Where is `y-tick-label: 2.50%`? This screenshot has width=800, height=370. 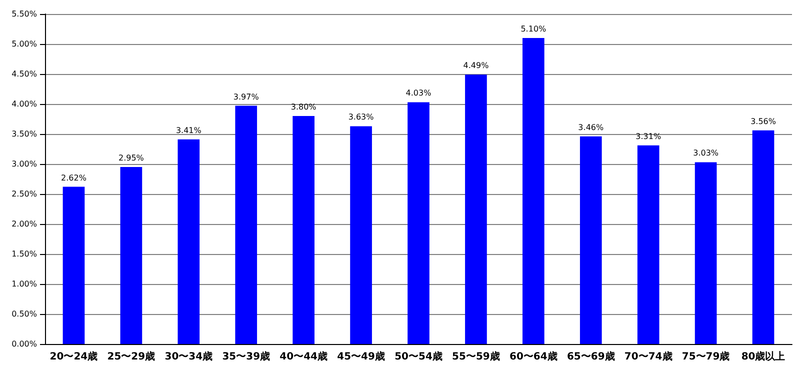
y-tick-label: 2.50% is located at coordinates (25, 194).